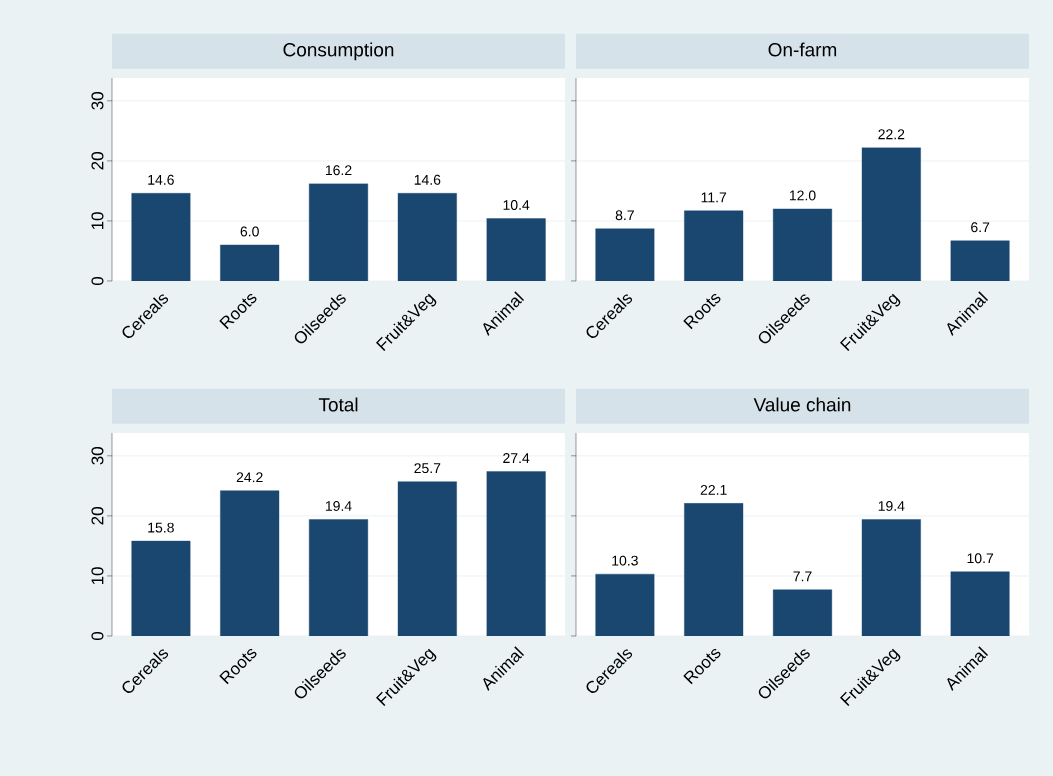 Image resolution: width=1053 pixels, height=776 pixels. I want to click on data-label: 10.4, so click(516, 205).